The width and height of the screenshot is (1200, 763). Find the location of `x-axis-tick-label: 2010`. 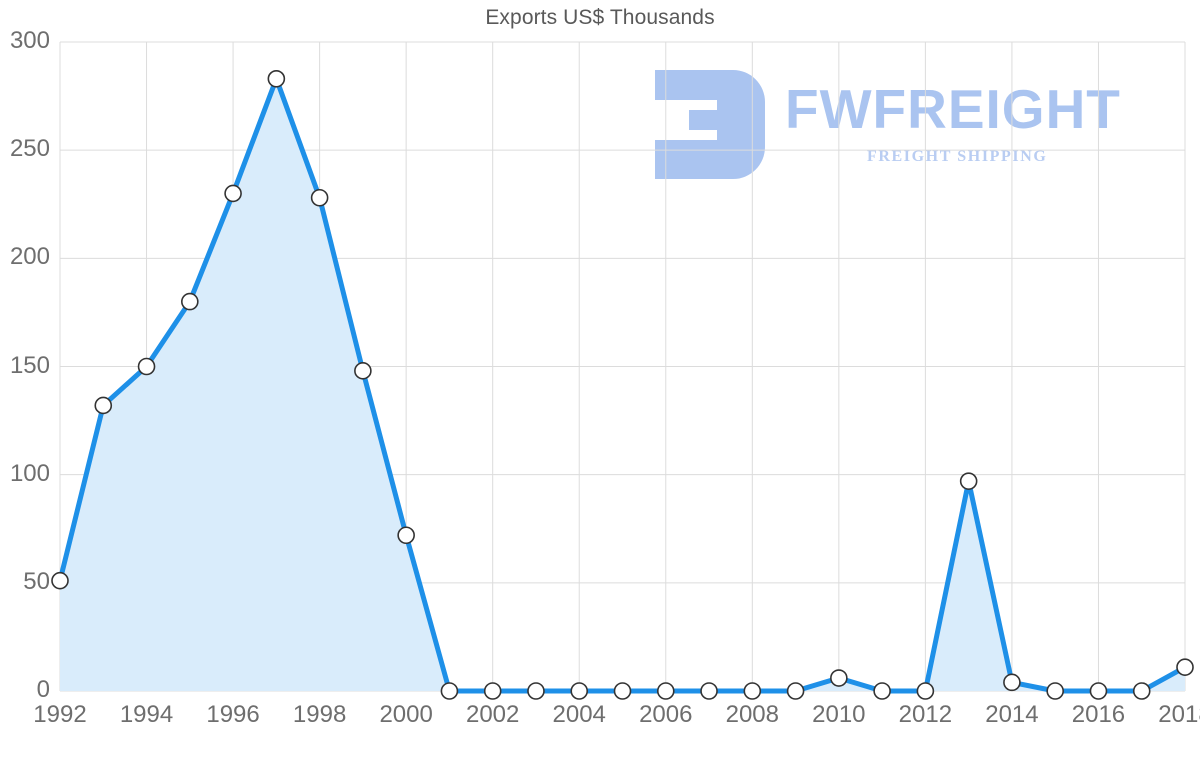

x-axis-tick-label: 2010 is located at coordinates (839, 714).